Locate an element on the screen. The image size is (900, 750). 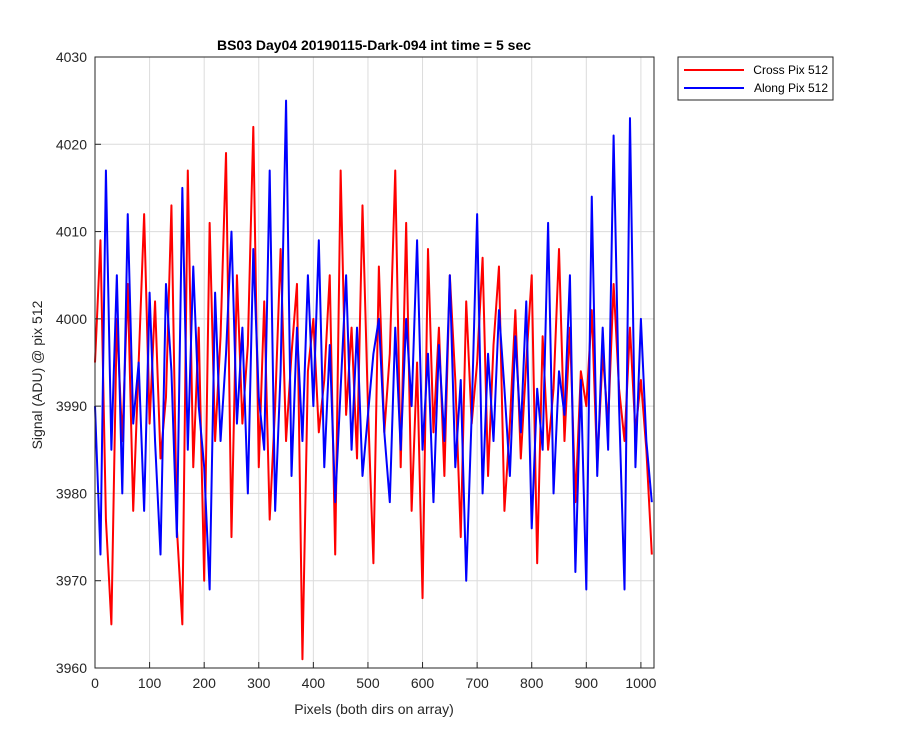
x-axis-ticks: 0 100 200 300 400 500 600 700 800 900 1000 is located at coordinates (374, 676).